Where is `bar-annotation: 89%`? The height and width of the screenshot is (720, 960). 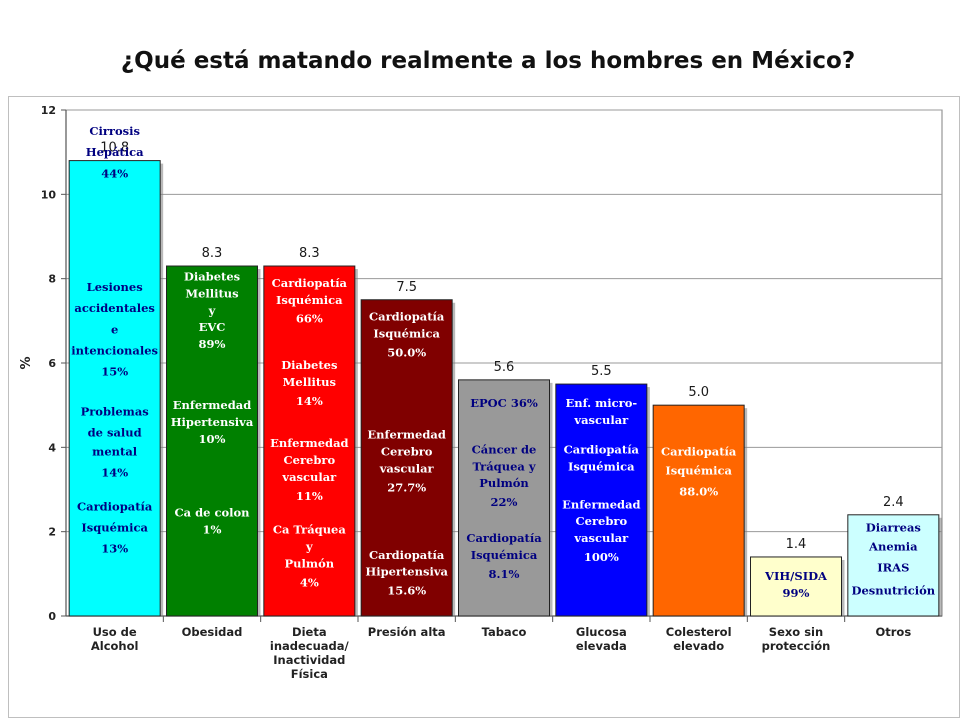
bar-annotation: 89% is located at coordinates (212, 344).